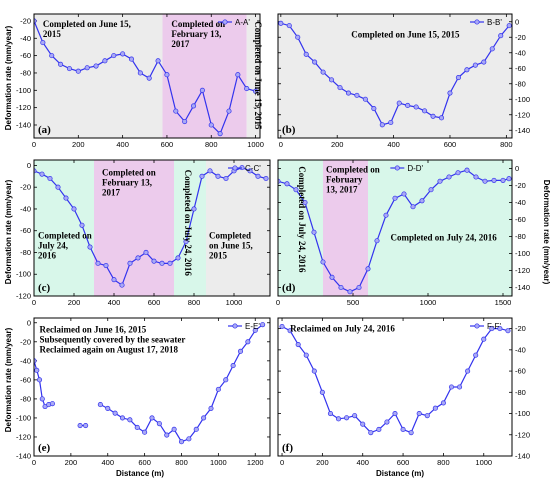 The width and height of the screenshot is (550, 480). I want to click on y-tick-label: -60, so click(25, 379).